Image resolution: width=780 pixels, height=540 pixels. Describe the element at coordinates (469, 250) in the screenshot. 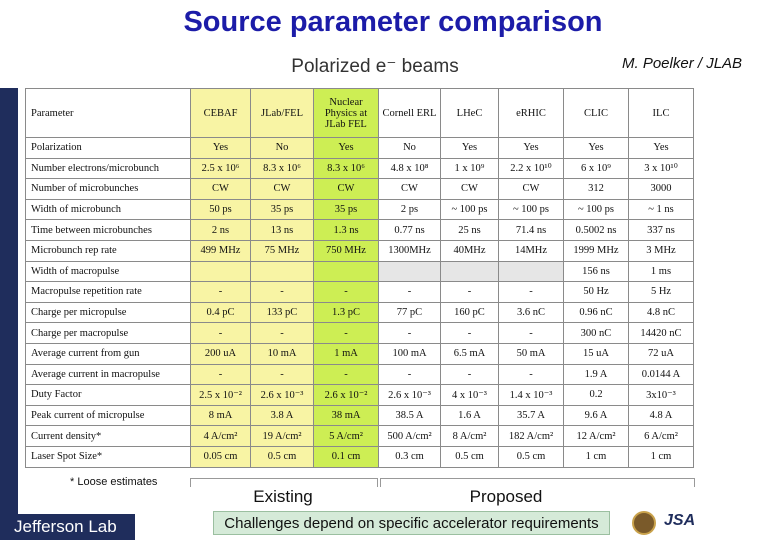

I see `table-cell: 40MHz` at that location.